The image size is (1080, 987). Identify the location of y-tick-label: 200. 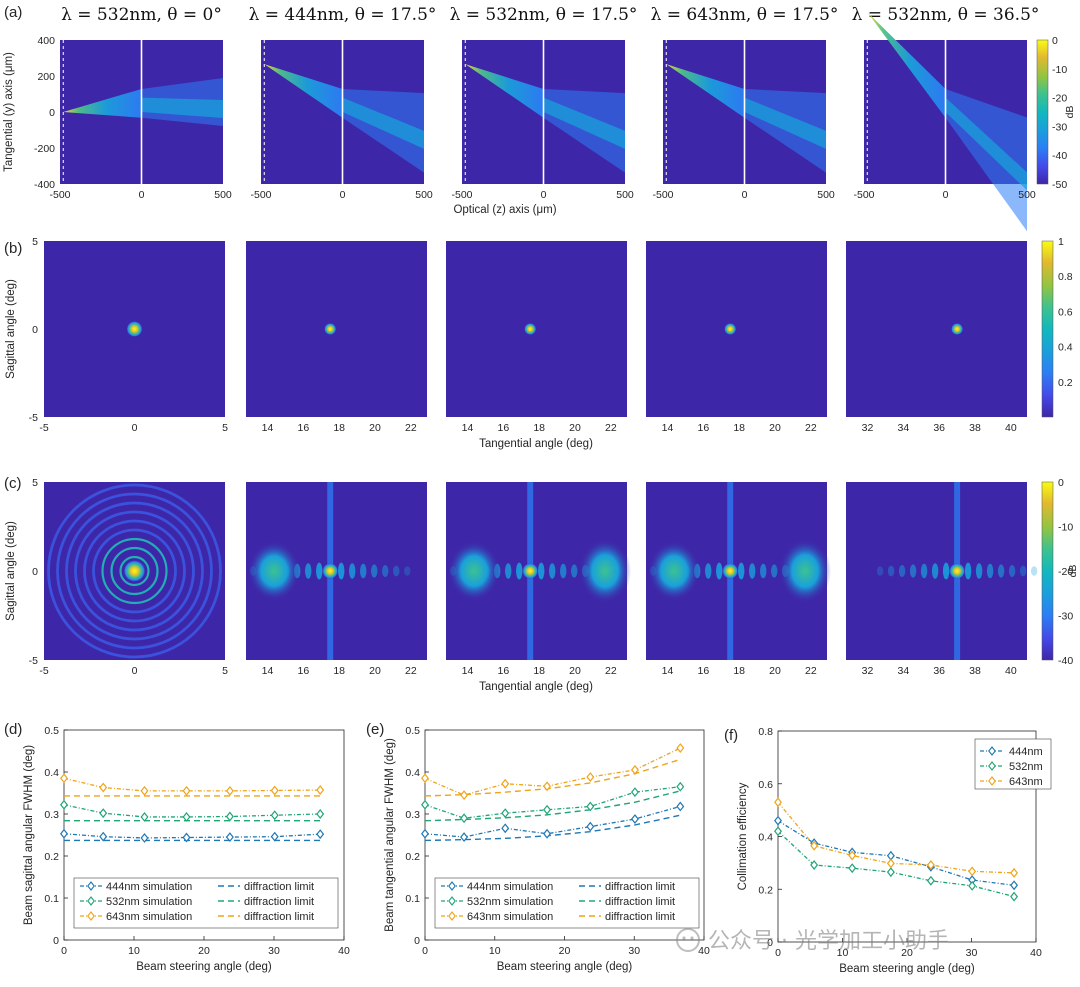
(46, 77).